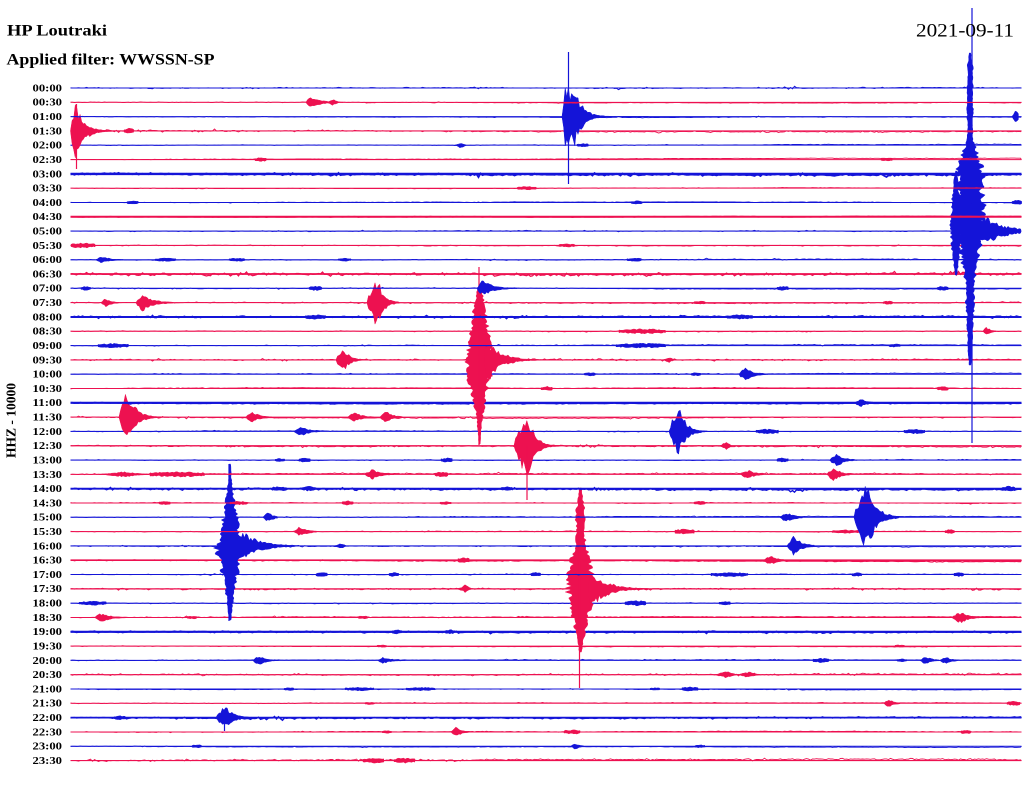 The image size is (1024, 785). Describe the element at coordinates (48, 718) in the screenshot. I see `svg-text: 22:00` at that location.